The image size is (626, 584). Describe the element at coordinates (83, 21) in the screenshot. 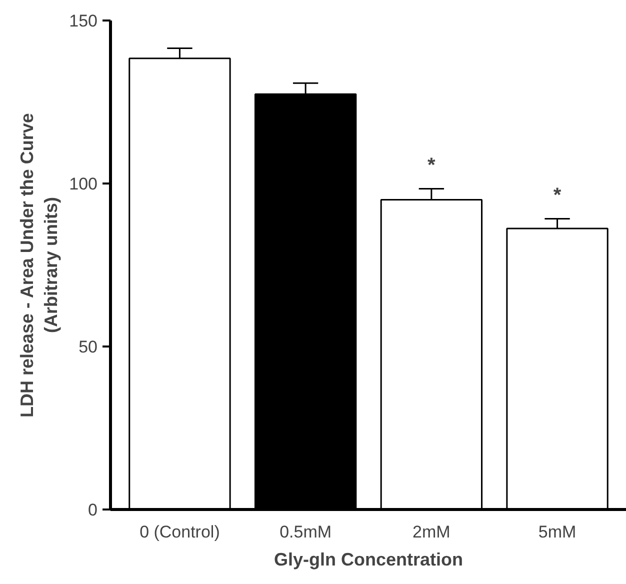

I see `y-tick-label: 150` at that location.